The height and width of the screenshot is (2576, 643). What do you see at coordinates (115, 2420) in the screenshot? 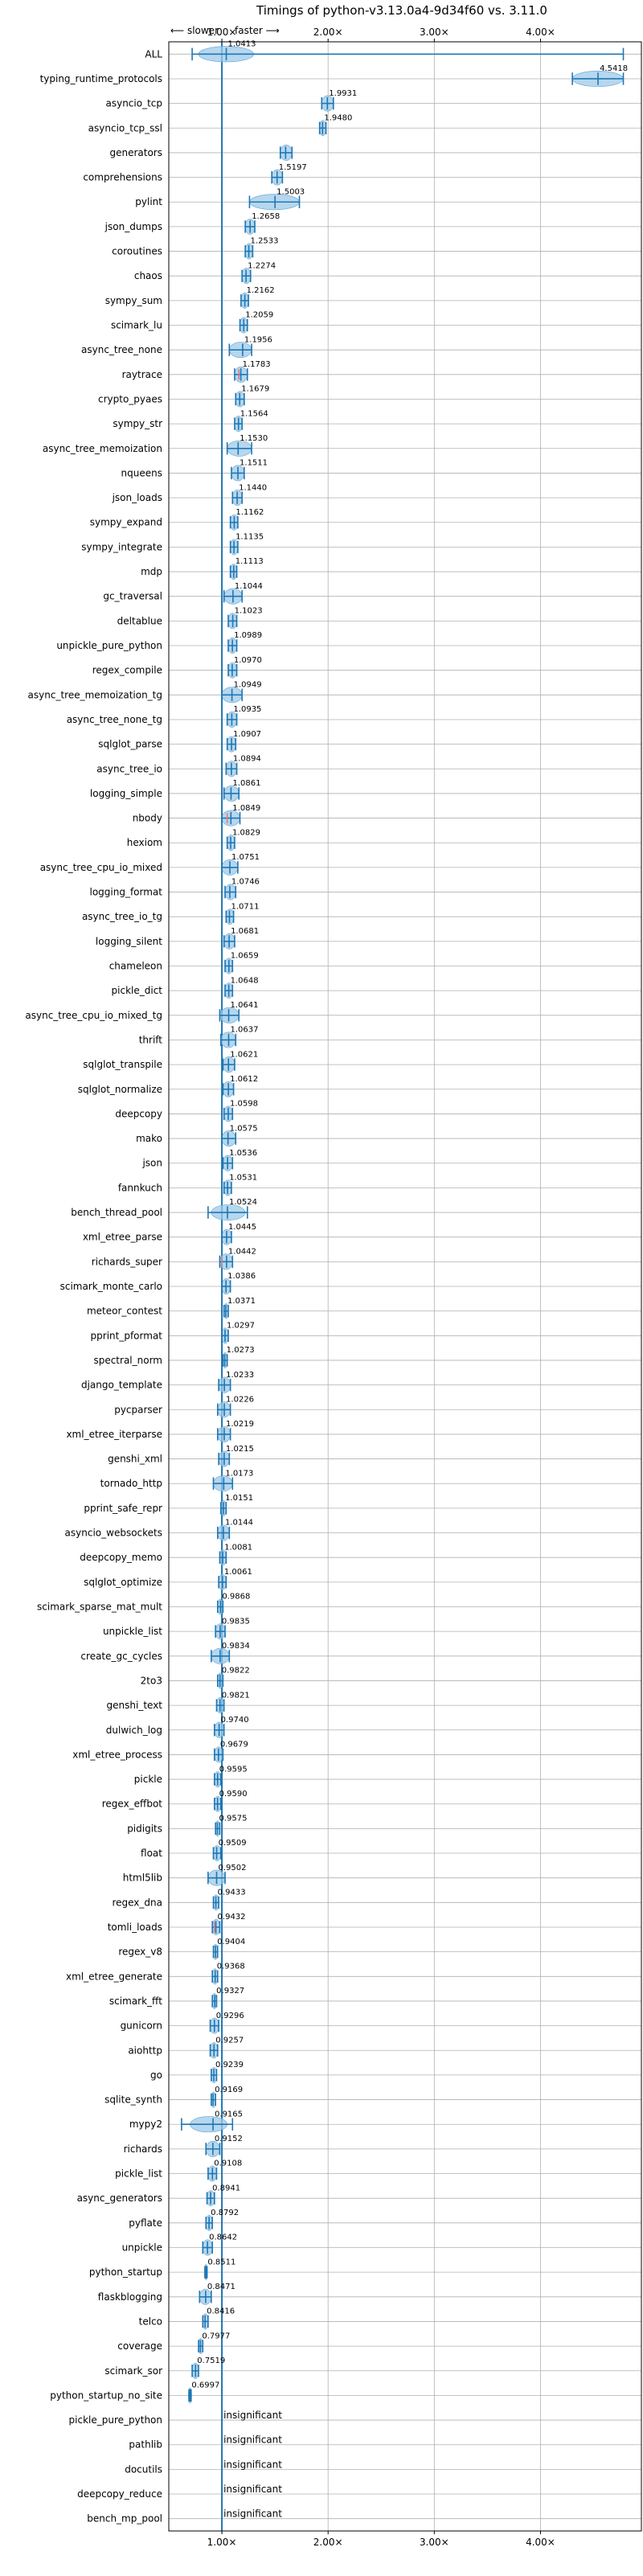
I see `benchmark-name: pickle_pure_python` at bounding box center [115, 2420].